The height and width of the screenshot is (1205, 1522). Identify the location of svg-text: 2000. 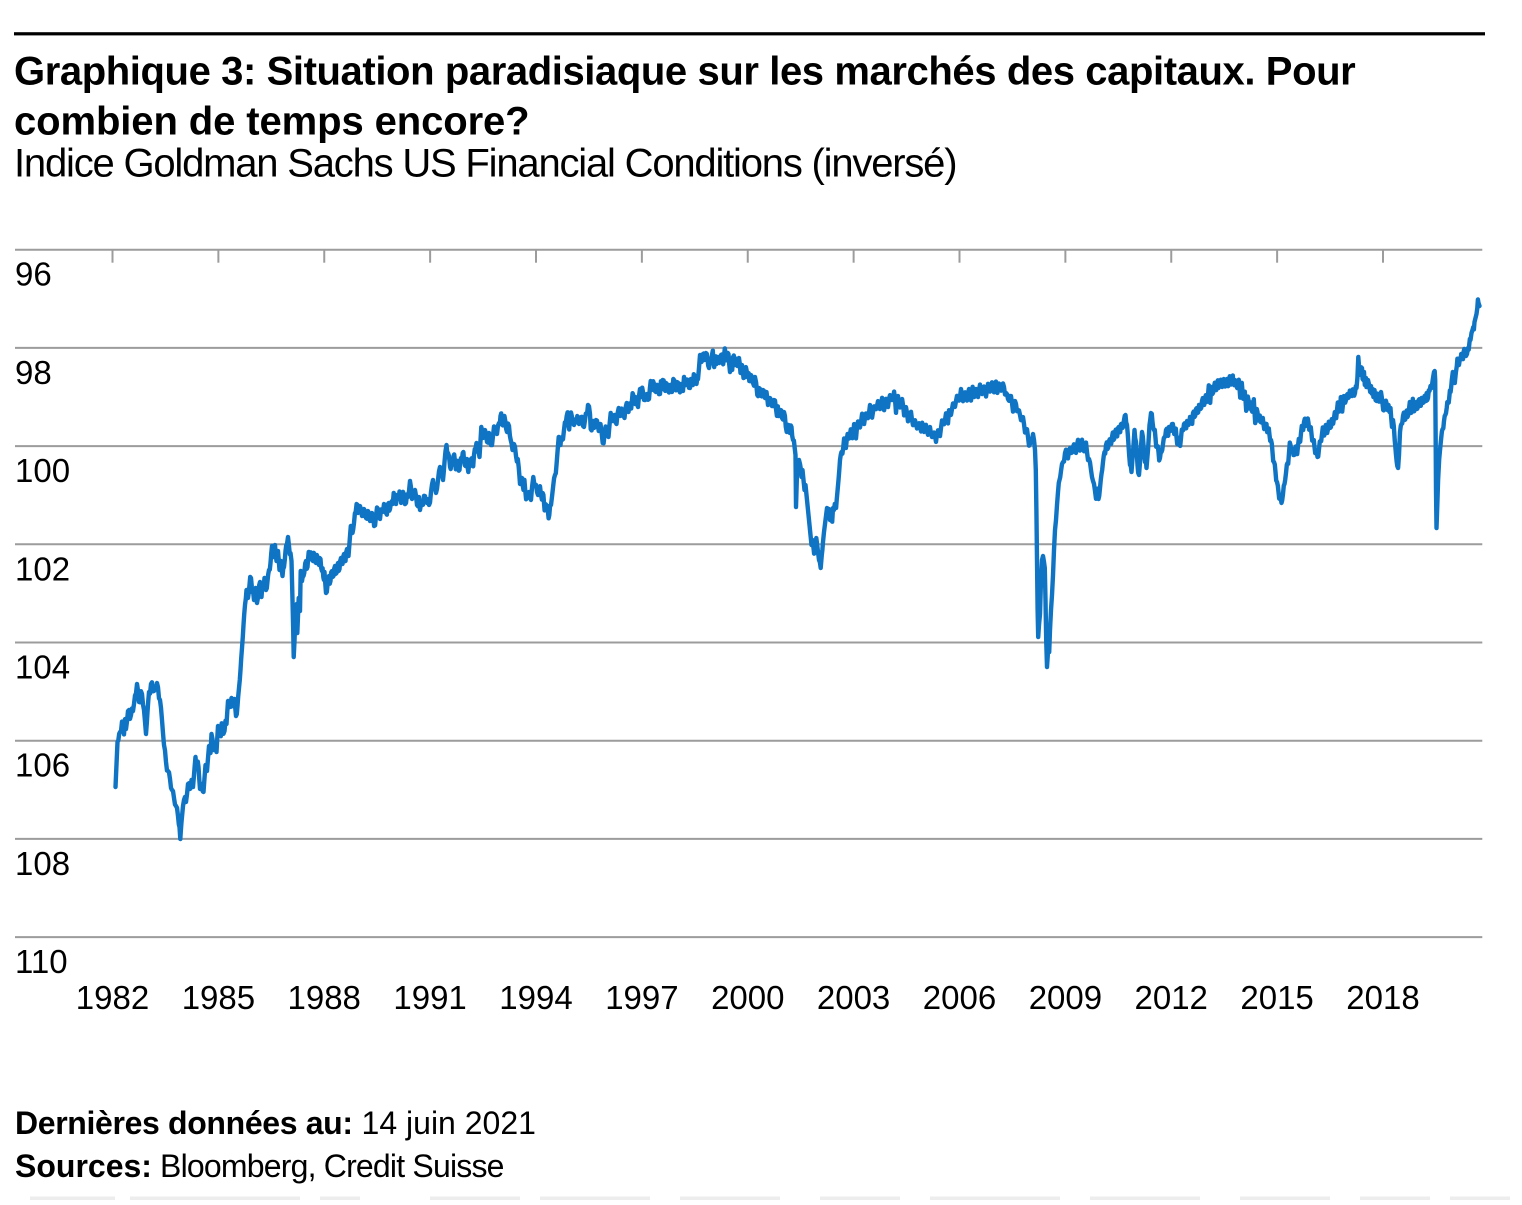
(747, 997).